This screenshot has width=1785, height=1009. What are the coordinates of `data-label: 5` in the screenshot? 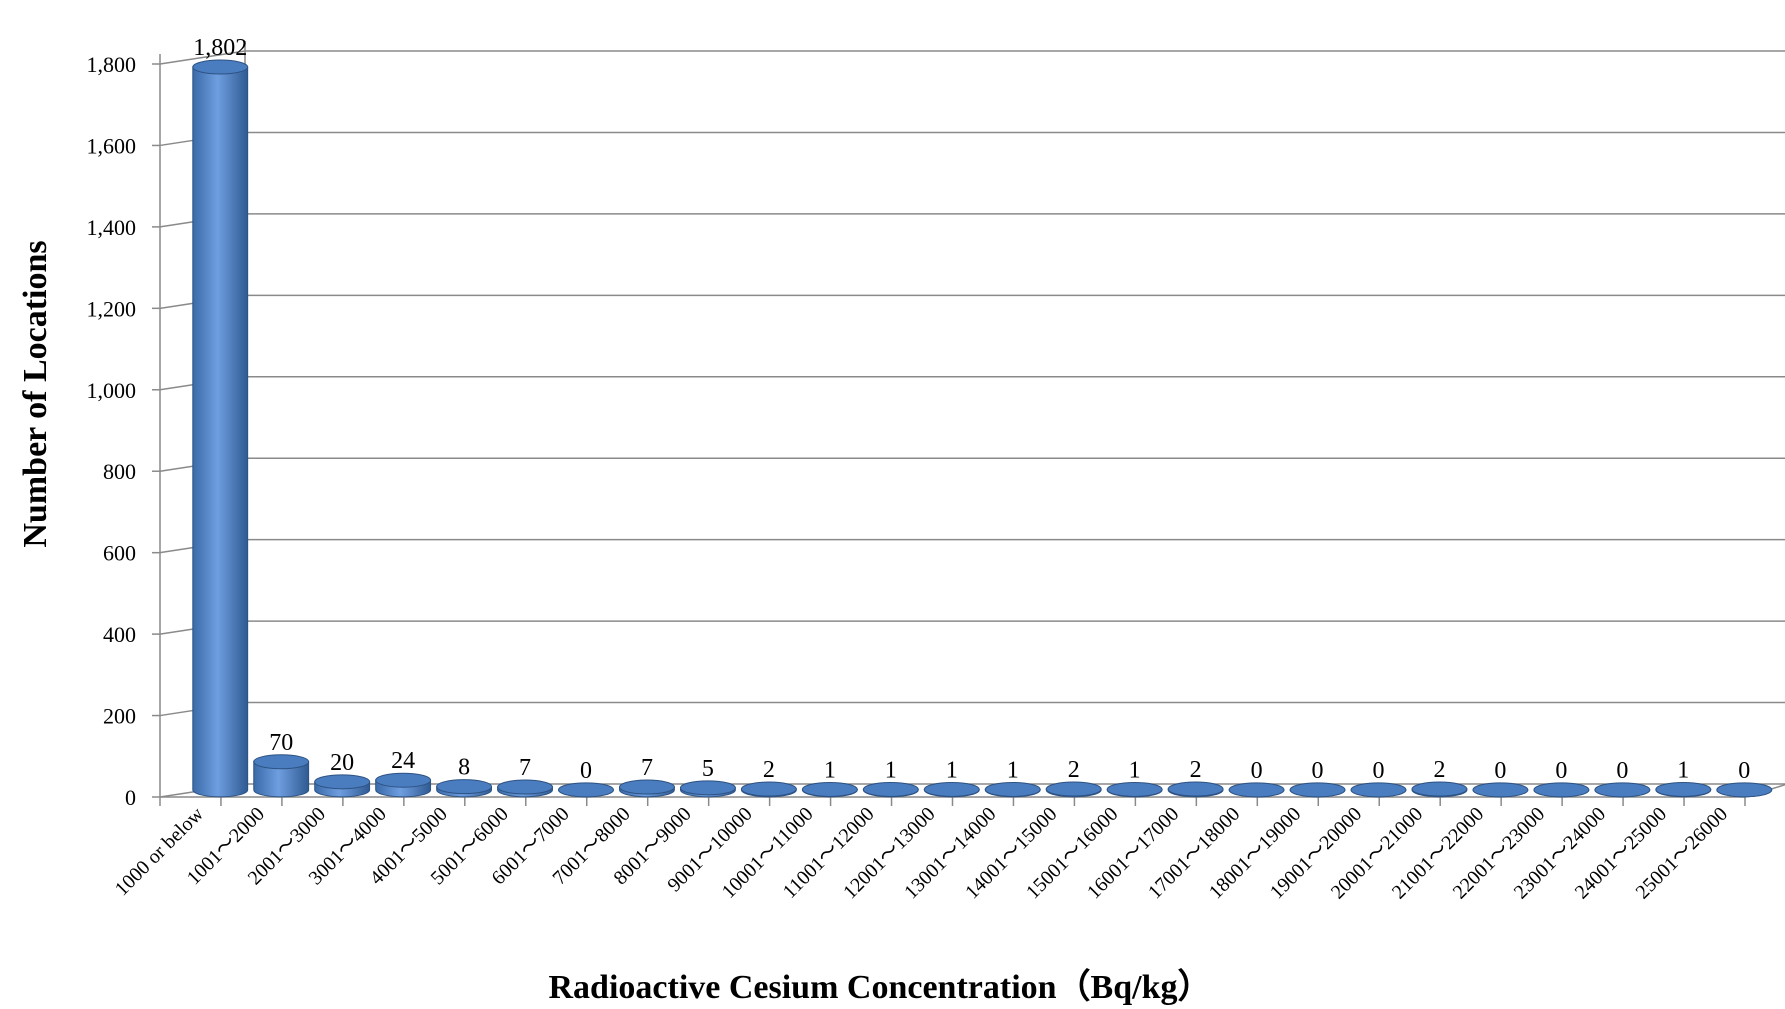 It's located at (708, 769).